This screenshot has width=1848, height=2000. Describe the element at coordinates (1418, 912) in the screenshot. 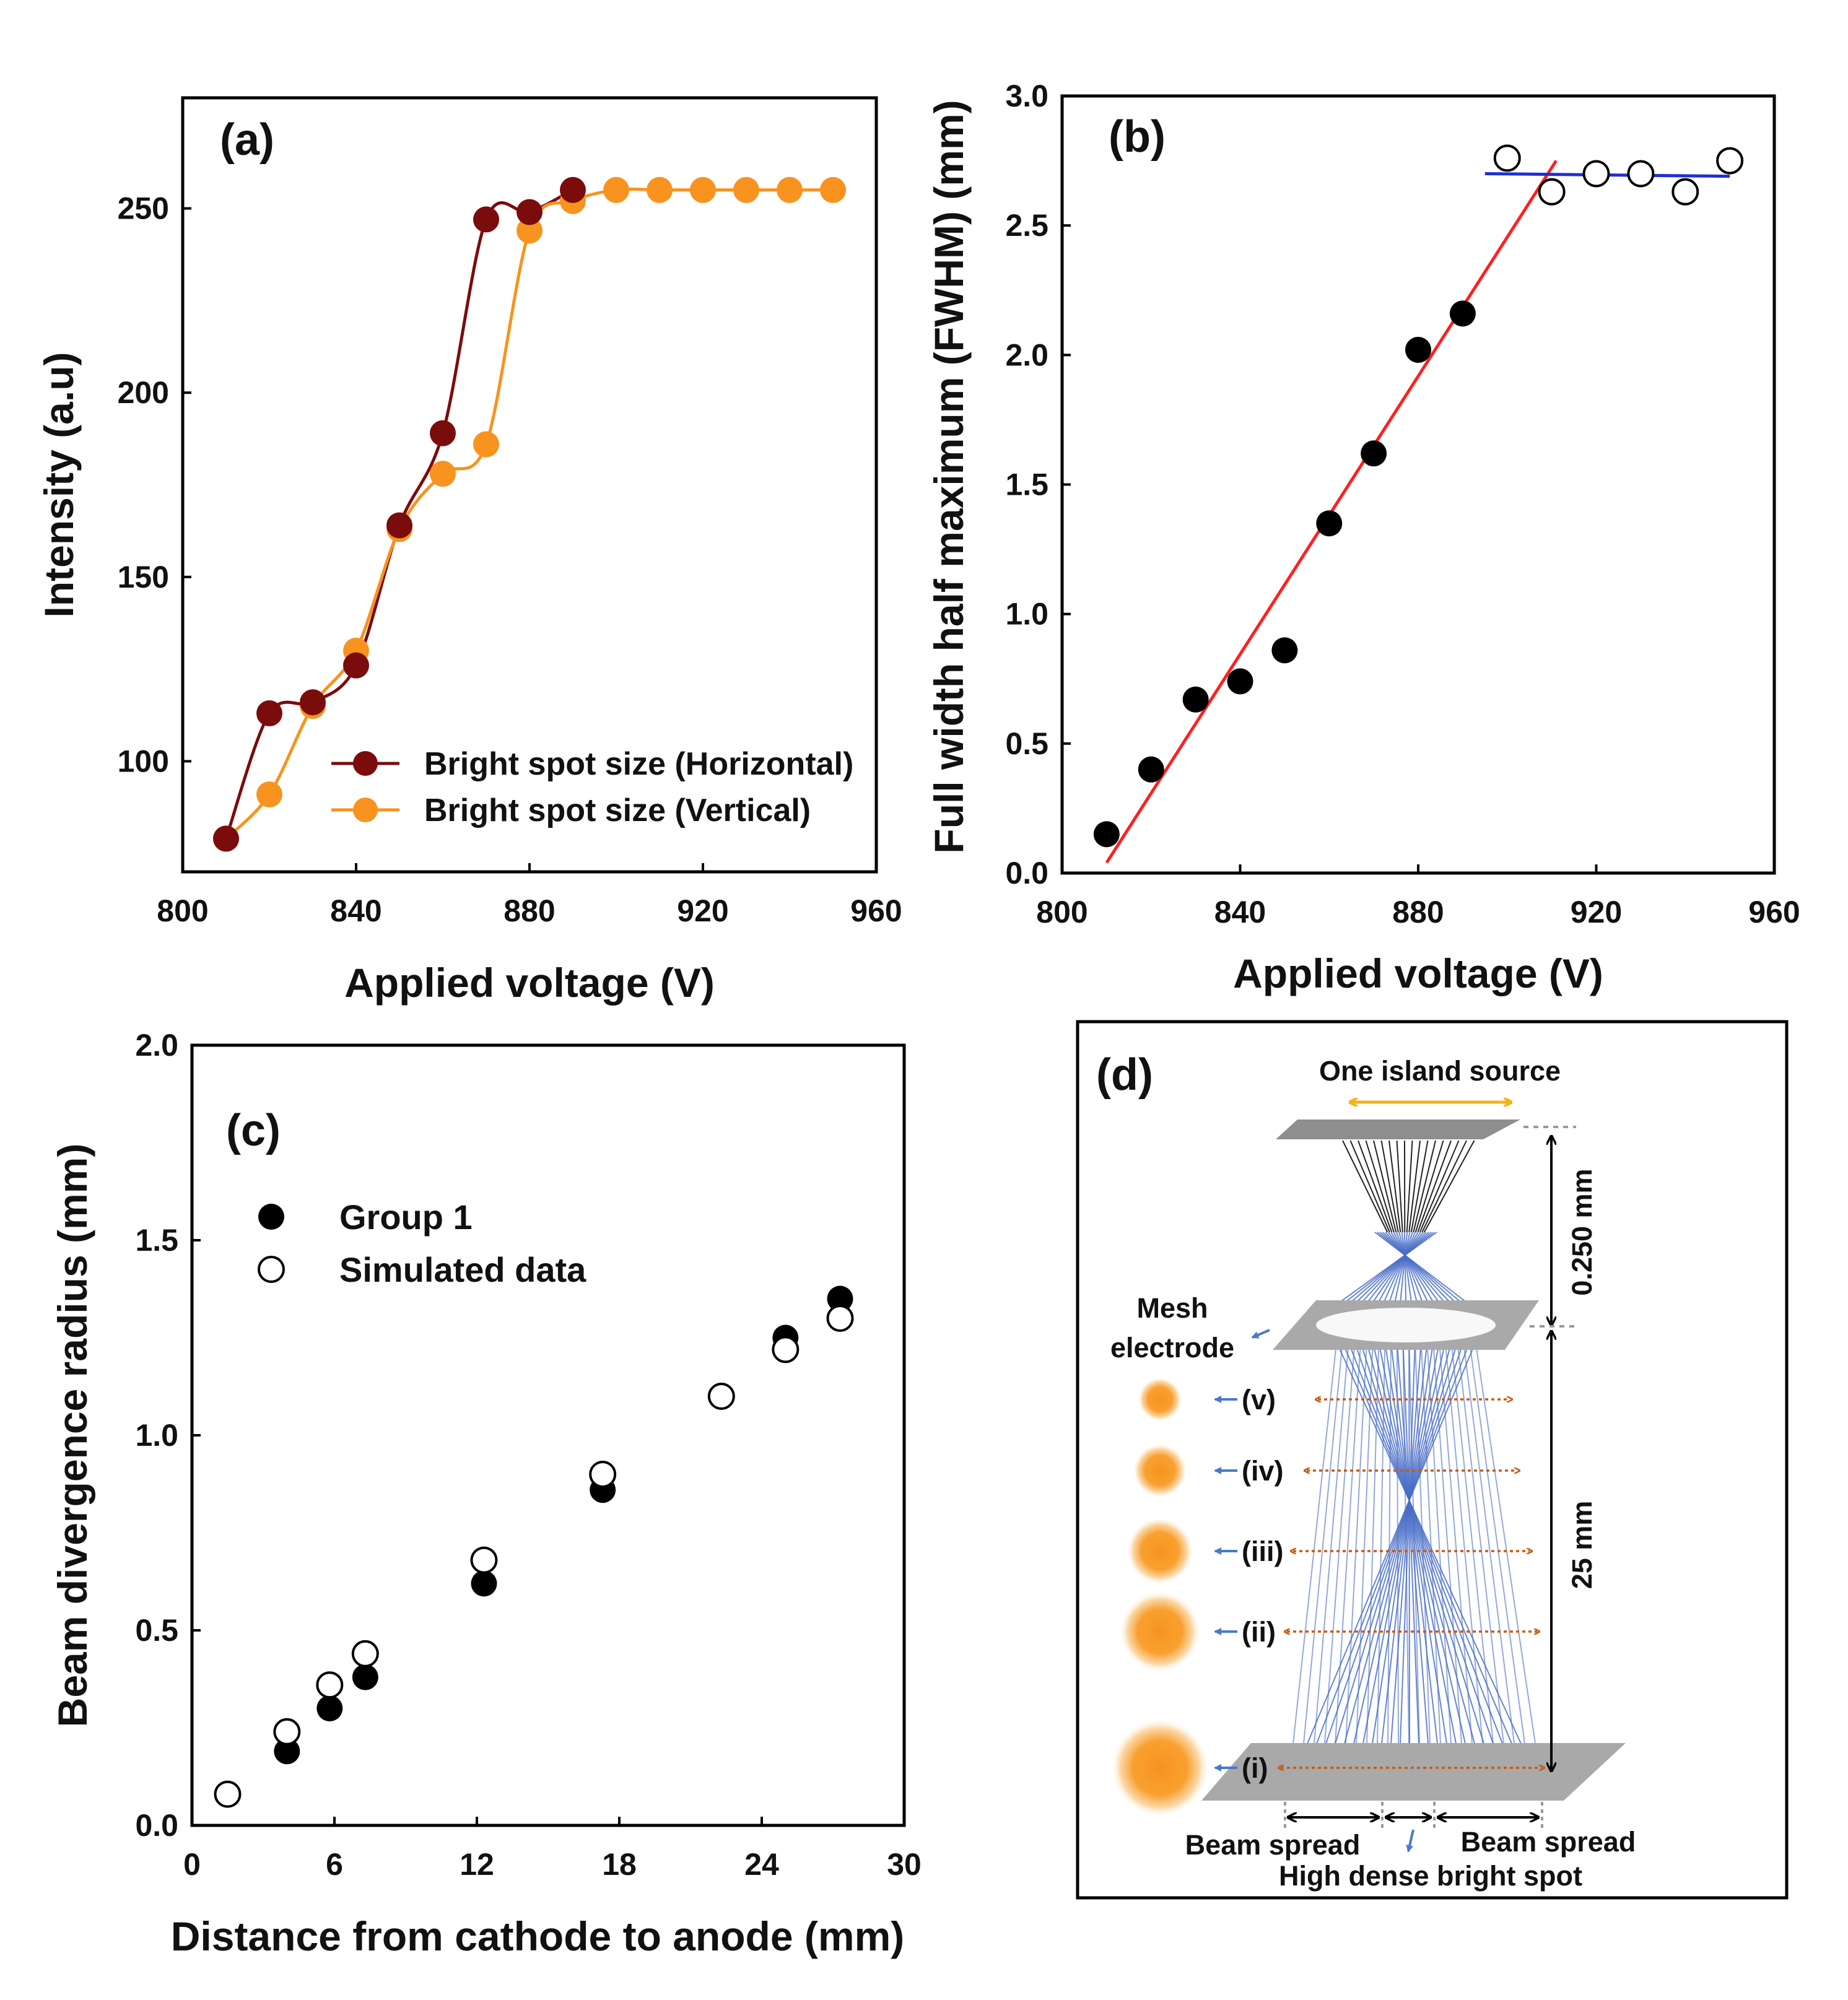

I see `panel-b-x-tick-label: 880` at that location.